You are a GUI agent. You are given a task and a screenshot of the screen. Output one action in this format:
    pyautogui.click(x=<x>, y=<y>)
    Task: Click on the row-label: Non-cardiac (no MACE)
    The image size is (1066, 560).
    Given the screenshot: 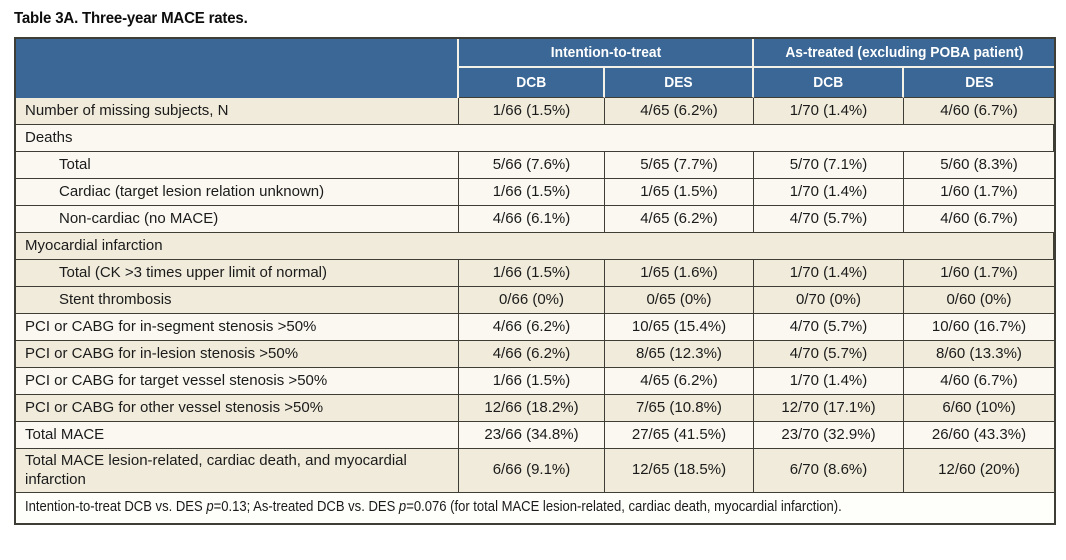 What is the action you would take?
    pyautogui.click(x=237, y=219)
    